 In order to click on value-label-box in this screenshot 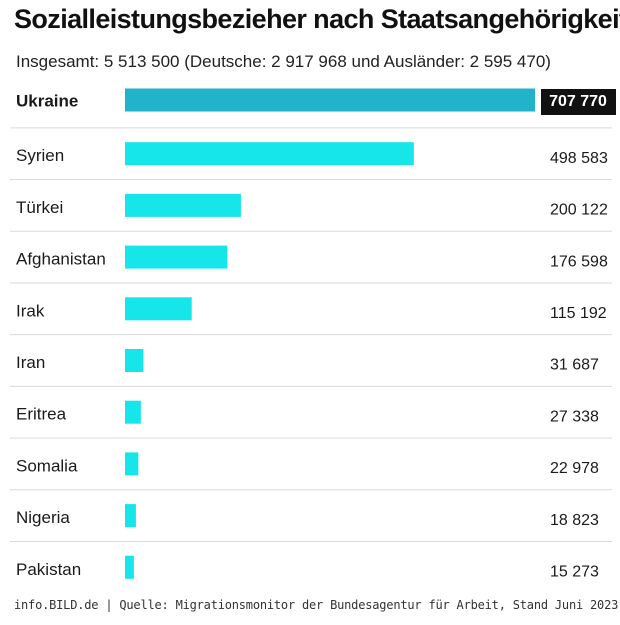, I will do `click(578, 102)`.